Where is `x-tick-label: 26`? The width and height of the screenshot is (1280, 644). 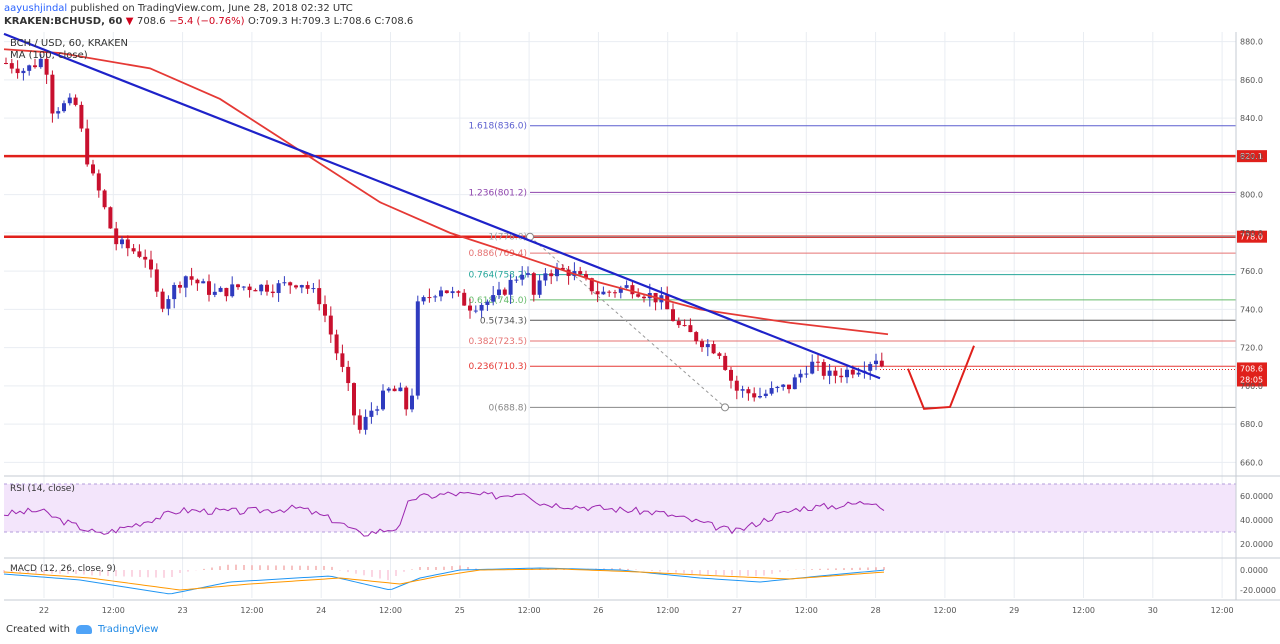 x-tick-label: 26 is located at coordinates (598, 610).